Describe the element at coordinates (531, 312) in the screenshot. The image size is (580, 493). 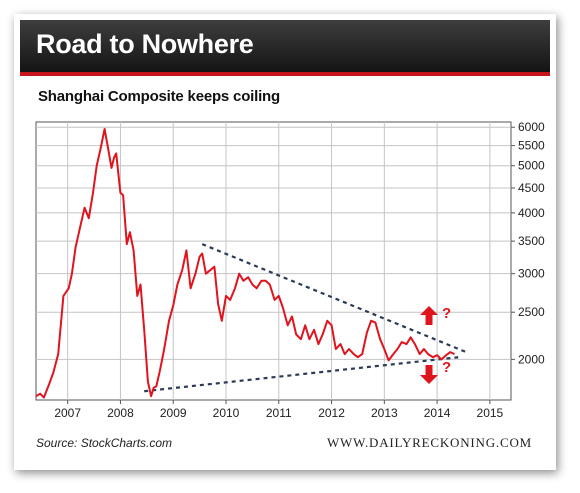
I see `y-tick-label: 2500` at that location.